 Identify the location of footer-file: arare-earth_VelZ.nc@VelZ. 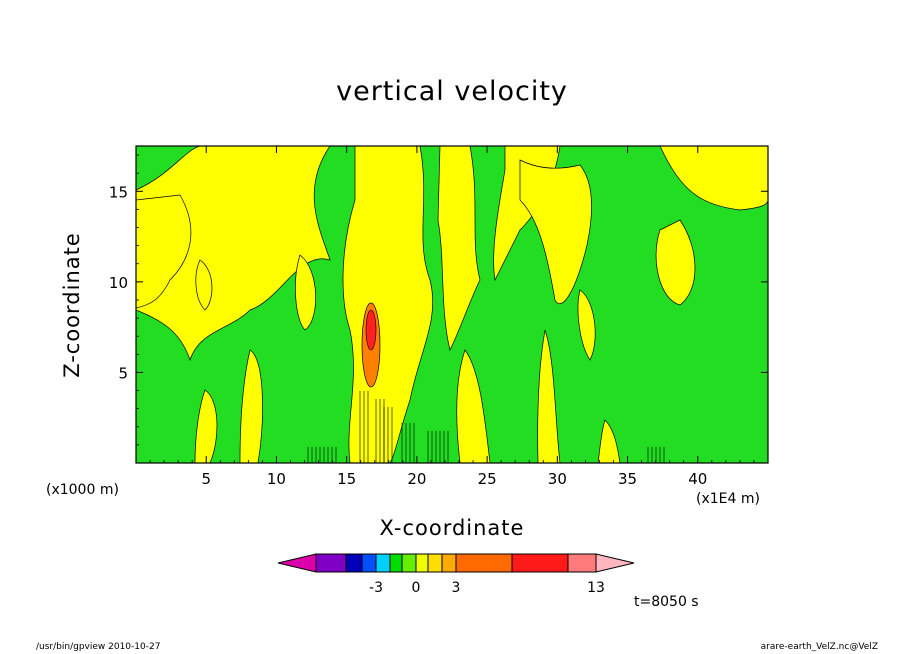
(819, 647).